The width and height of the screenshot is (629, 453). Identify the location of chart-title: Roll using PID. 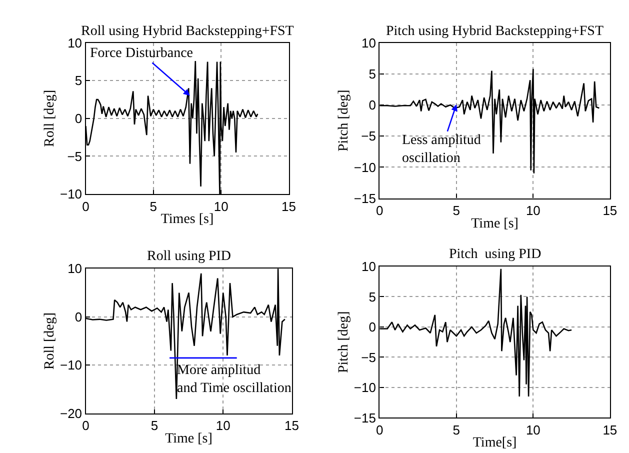
(189, 256).